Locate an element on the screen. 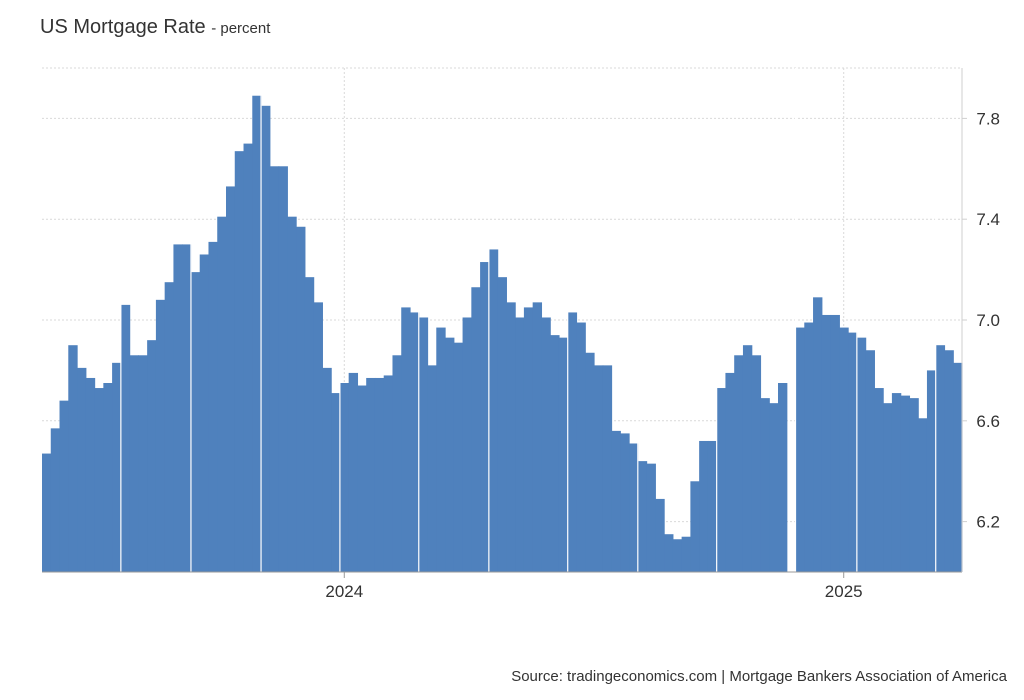  y-tick-label: 7.8 is located at coordinates (988, 118).